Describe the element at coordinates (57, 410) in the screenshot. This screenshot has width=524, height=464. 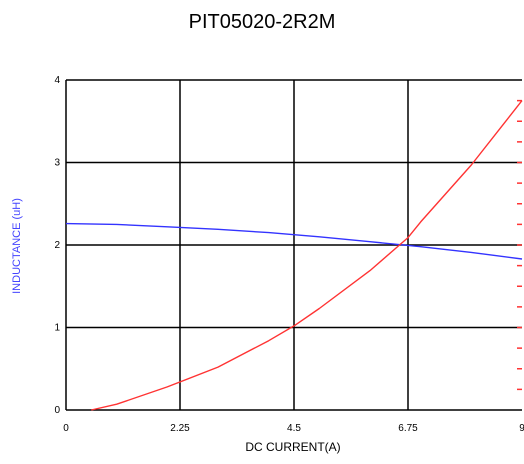
I see `y-tick-label: 0` at that location.